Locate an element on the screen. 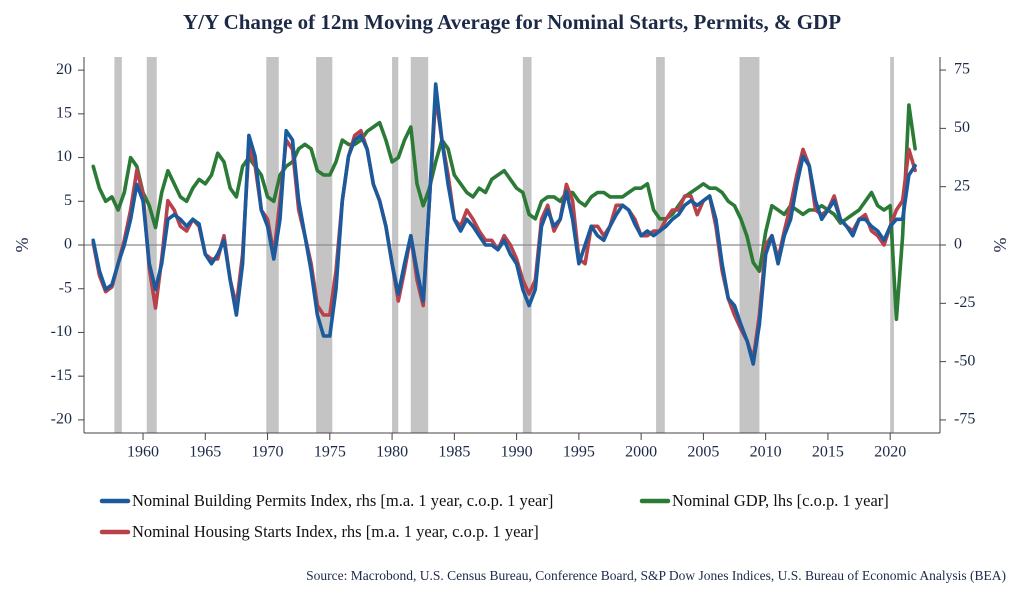 Image resolution: width=1024 pixels, height=599 pixels. y2-tick-label: 25 is located at coordinates (962, 185).